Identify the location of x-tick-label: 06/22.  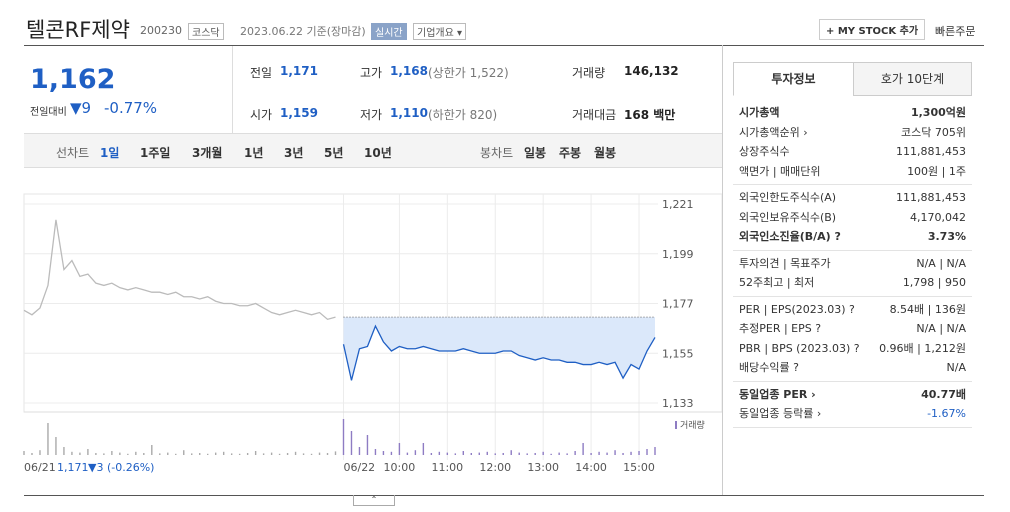
(359, 467).